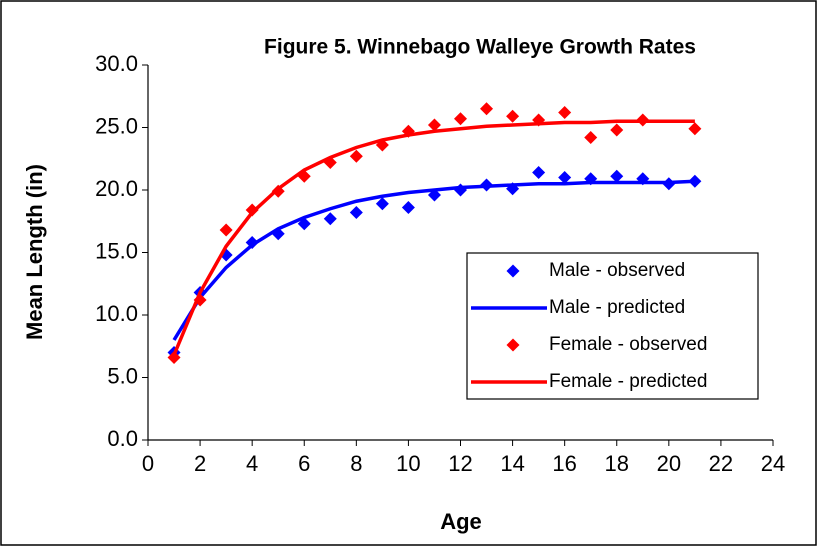  I want to click on legend-label: Male - observed, so click(617, 270).